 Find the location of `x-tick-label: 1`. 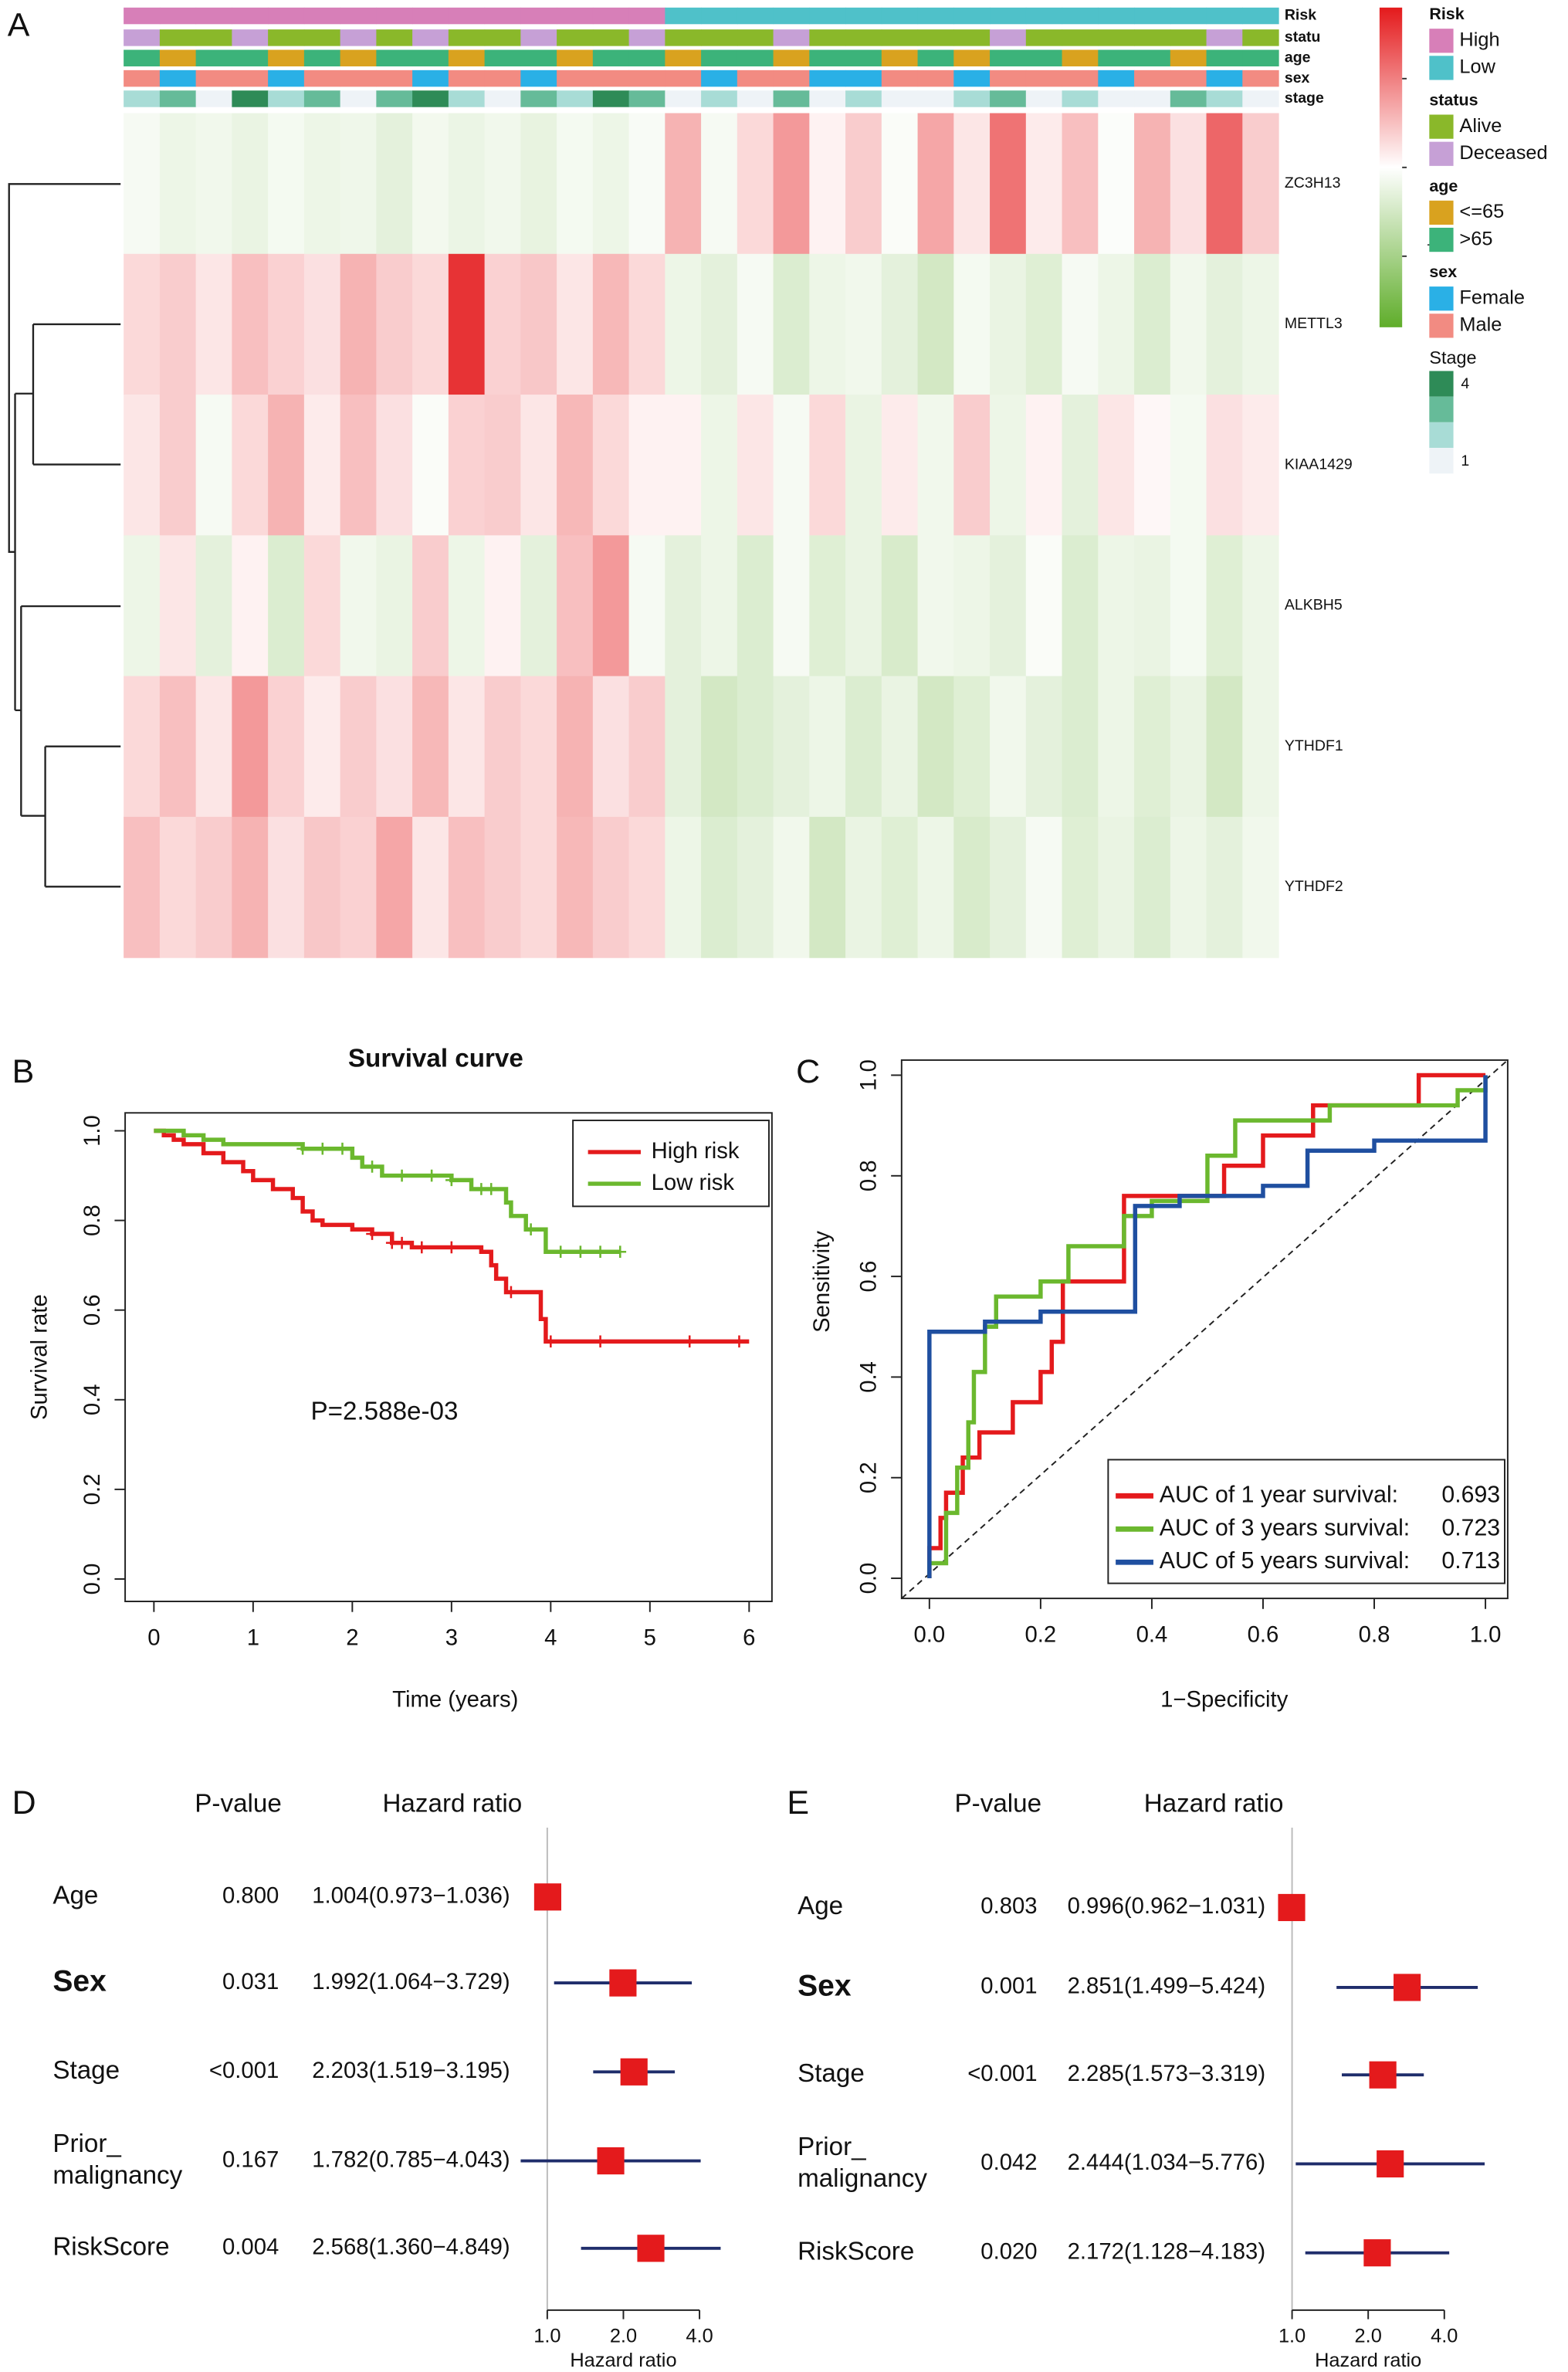

x-tick-label: 1 is located at coordinates (253, 1638).